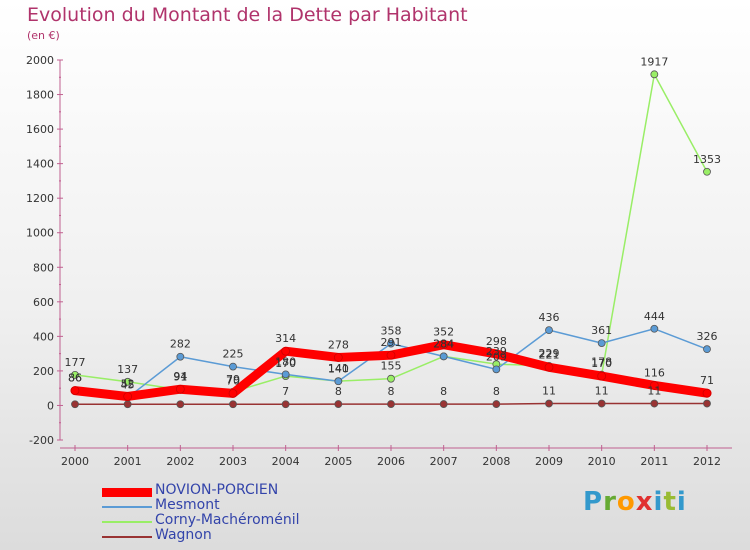 Image resolution: width=750 pixels, height=550 pixels. I want to click on legend-label: Wagnon, so click(183, 535).